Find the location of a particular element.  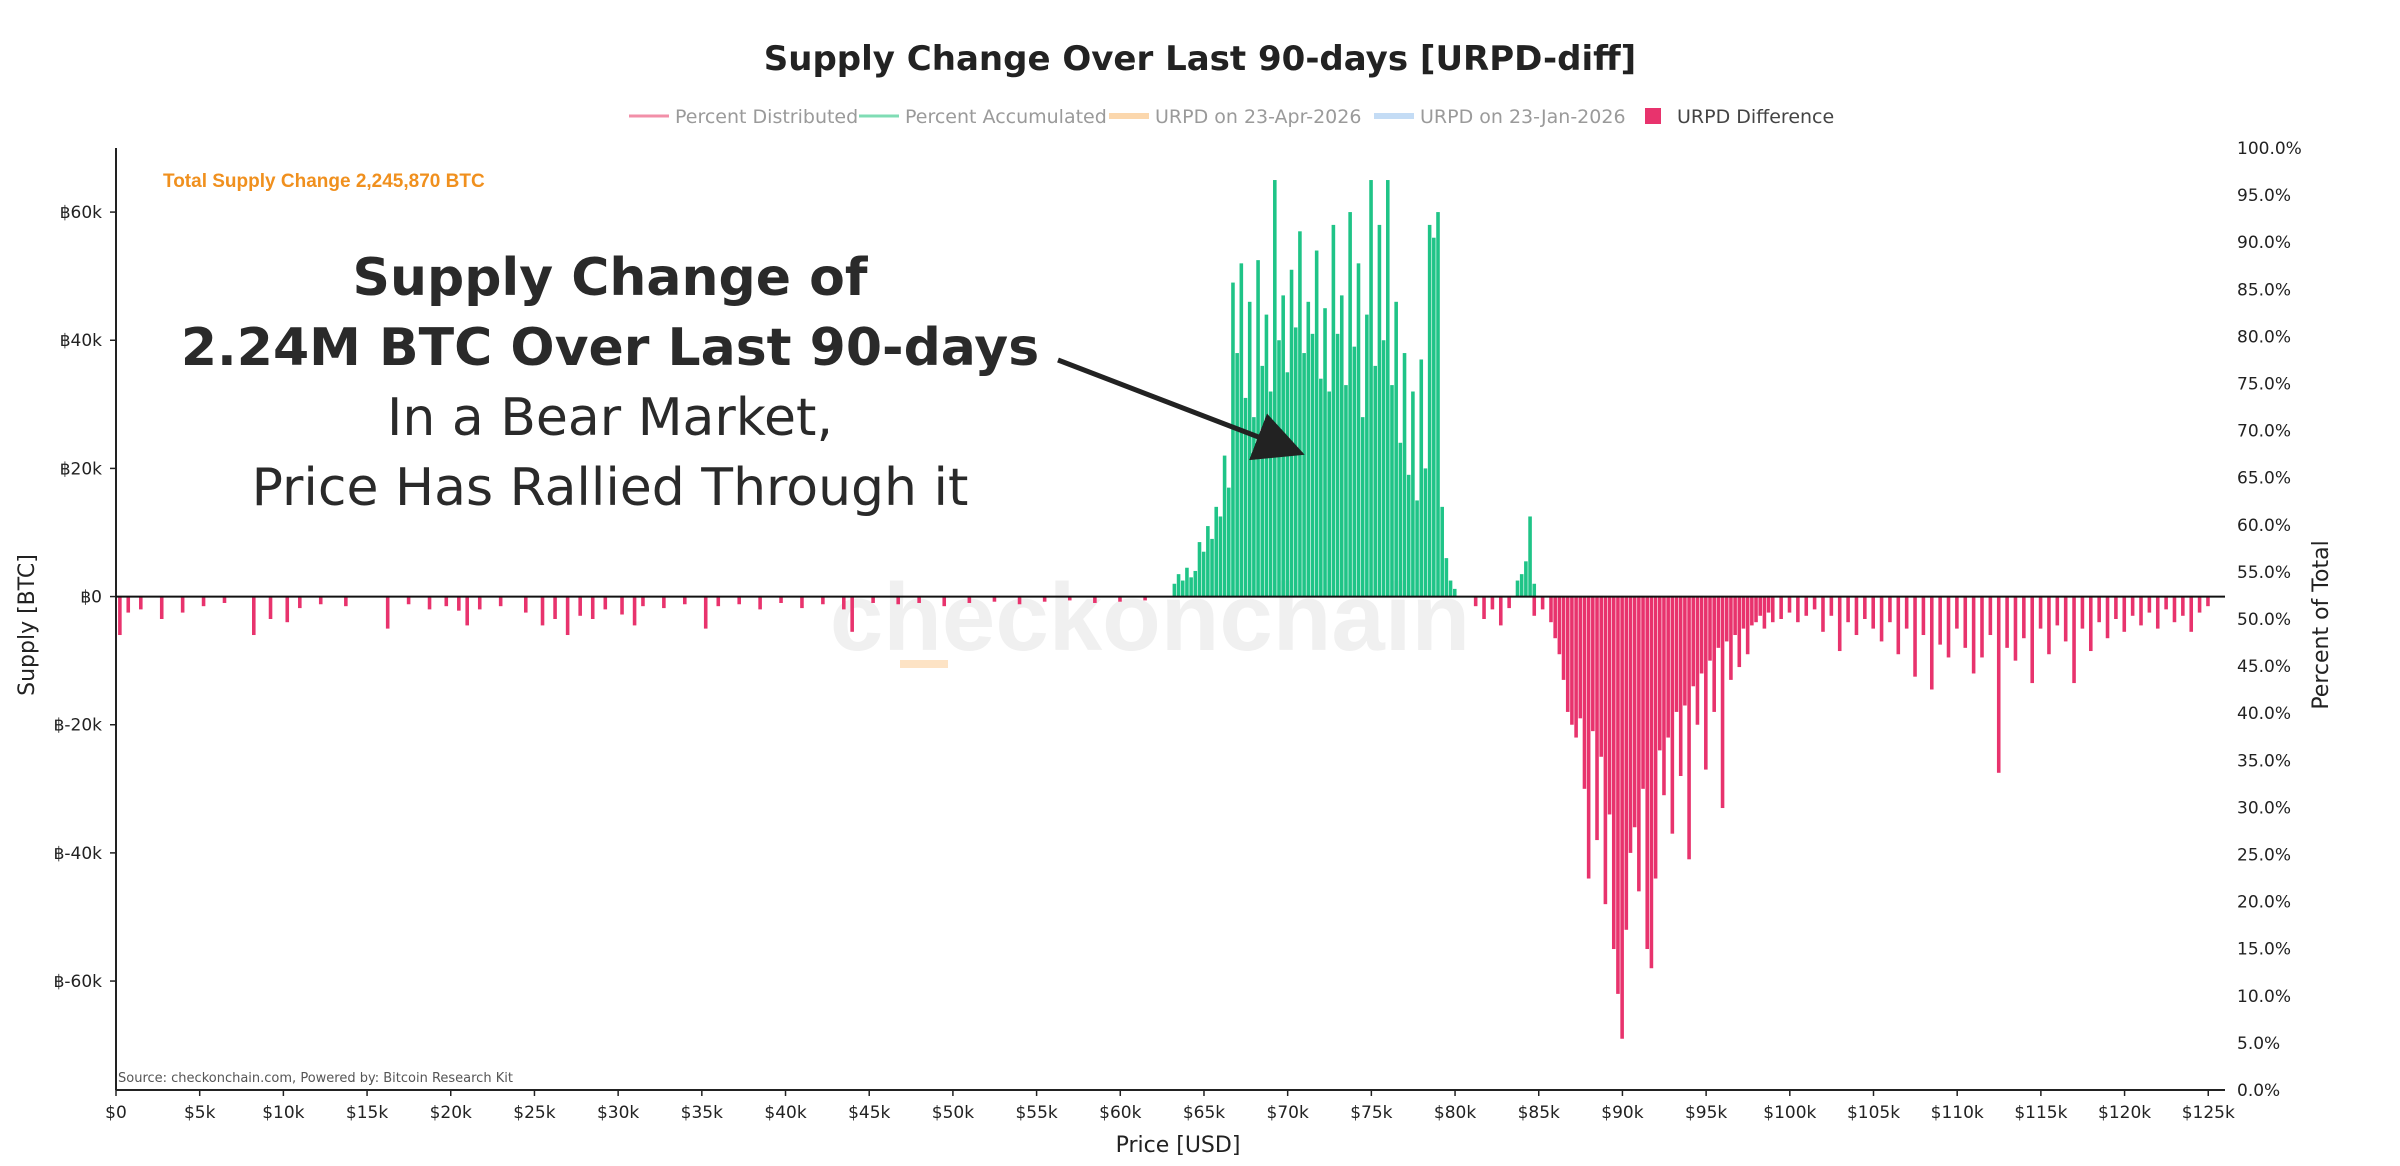

y2-tick-label: 70.0% is located at coordinates (2264, 432).